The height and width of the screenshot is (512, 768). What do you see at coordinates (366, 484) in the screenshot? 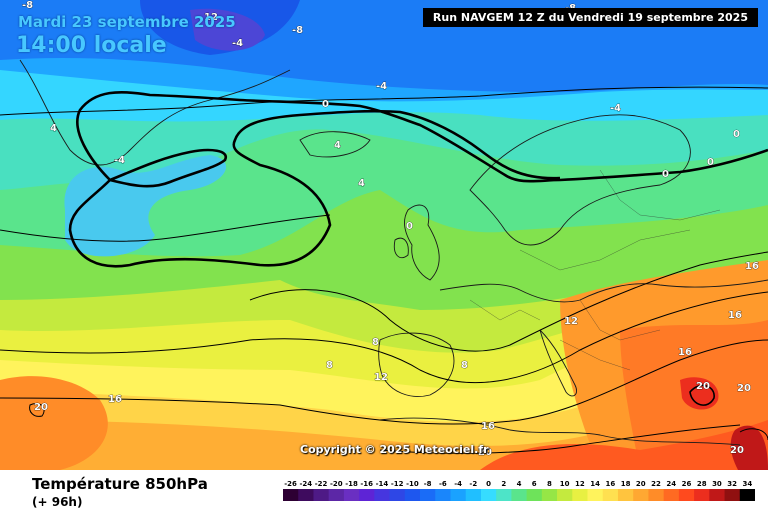
I see `legend-tick-label: -16` at bounding box center [366, 484].